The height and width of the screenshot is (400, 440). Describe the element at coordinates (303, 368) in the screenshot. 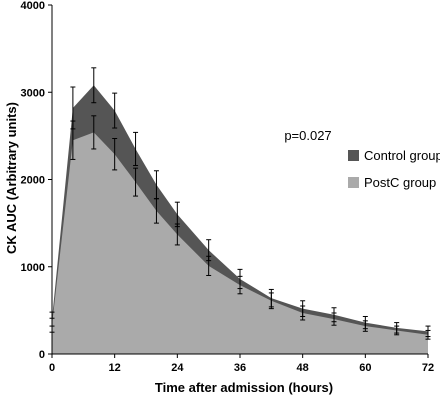

I see `x-tick-label: 48` at that location.